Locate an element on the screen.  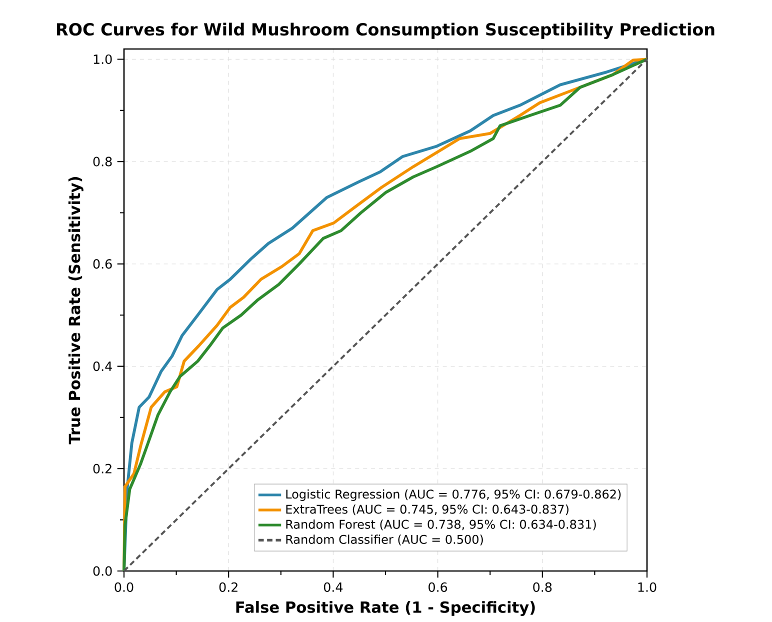
y-tick-label: 0.4 is located at coordinates (102, 367).